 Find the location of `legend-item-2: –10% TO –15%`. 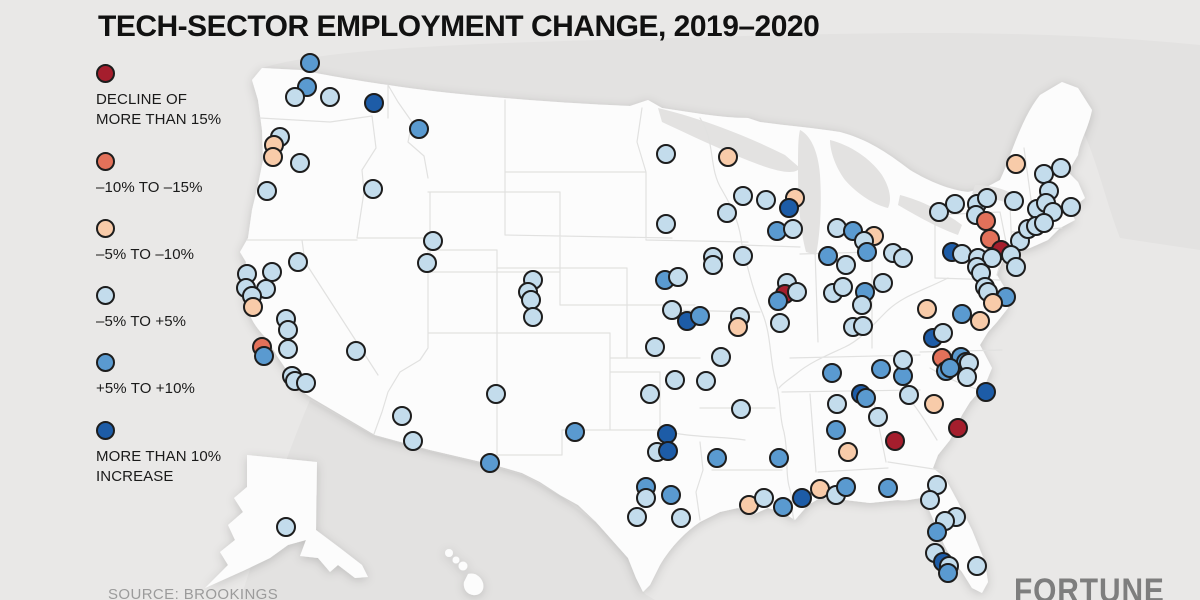

legend-item-2: –10% TO –15% is located at coordinates (171, 174).